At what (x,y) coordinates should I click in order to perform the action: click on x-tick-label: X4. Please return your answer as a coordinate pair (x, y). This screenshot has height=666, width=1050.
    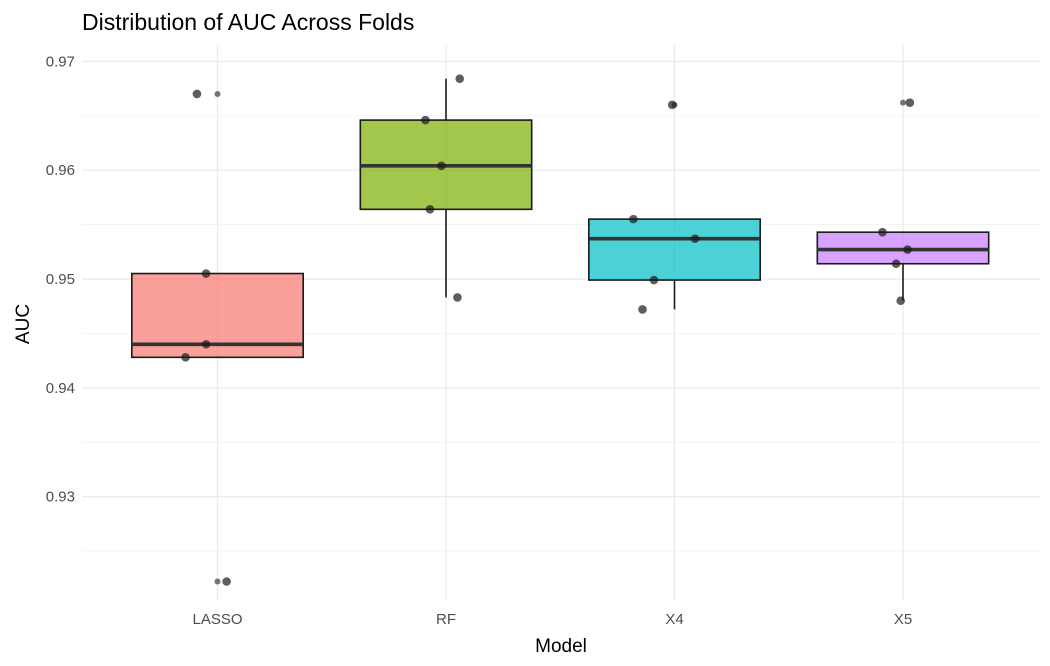
    Looking at the image, I should click on (674, 619).